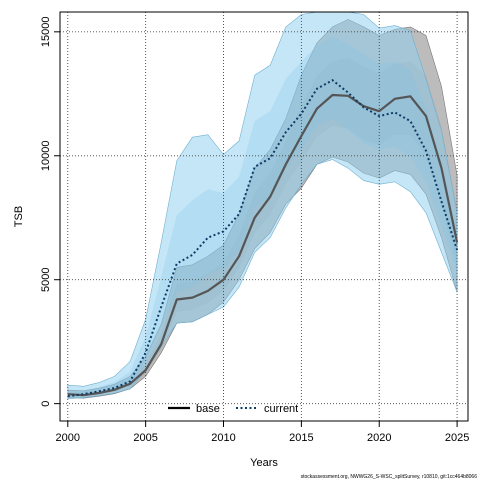 The width and height of the screenshot is (480, 480). I want to click on x-tick-label: 2015, so click(301, 438).